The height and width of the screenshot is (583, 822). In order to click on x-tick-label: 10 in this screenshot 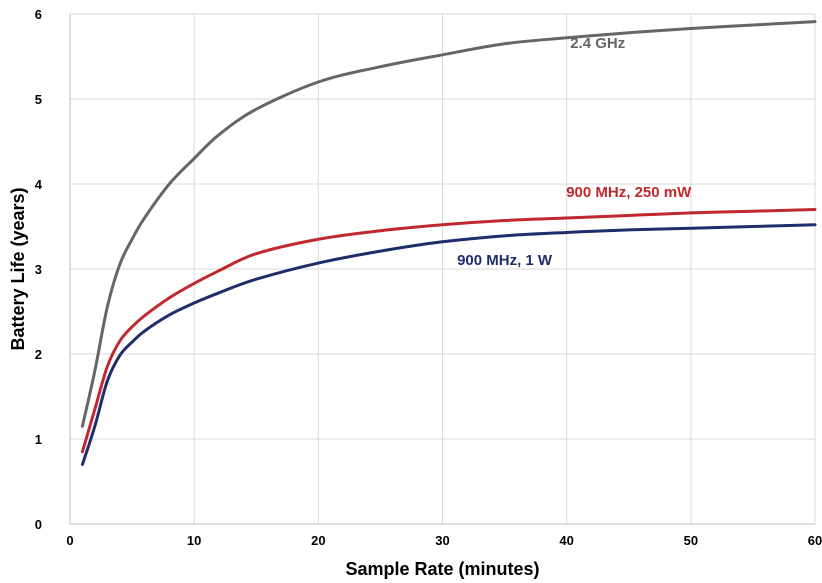, I will do `click(194, 540)`.